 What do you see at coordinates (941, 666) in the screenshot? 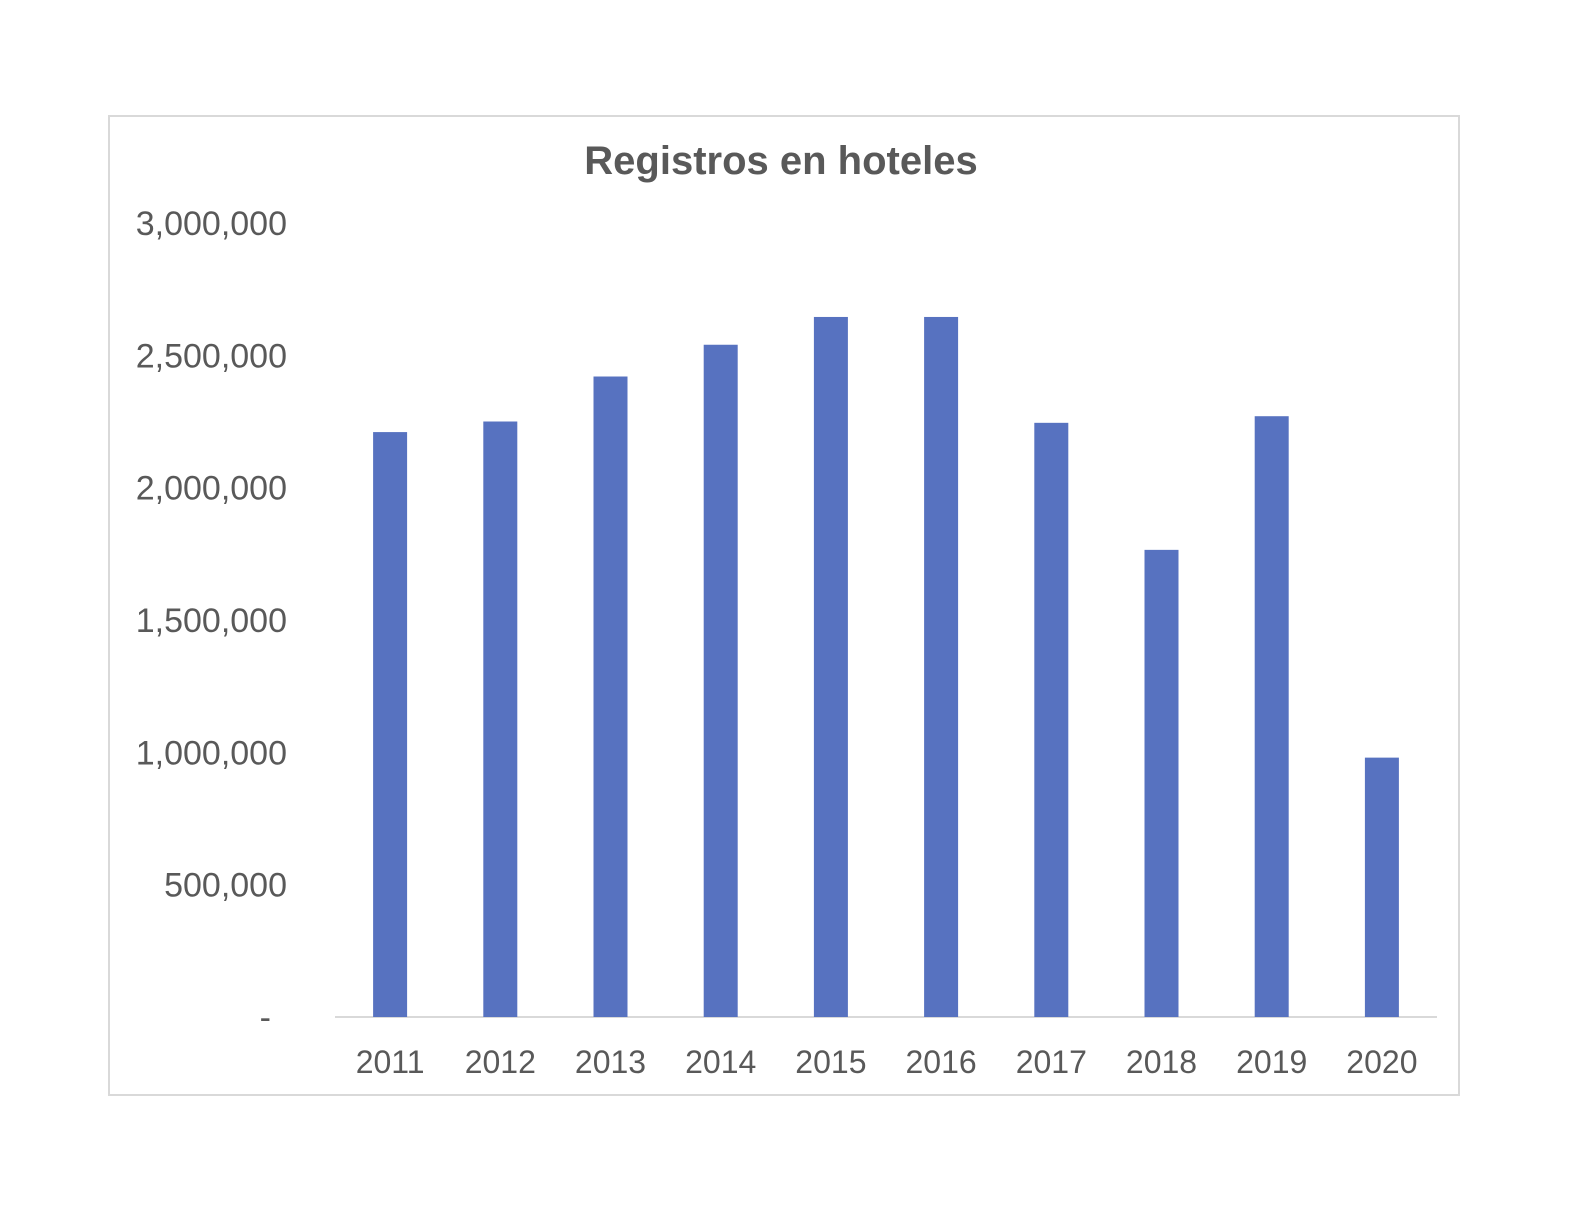
I see `bar-2016` at bounding box center [941, 666].